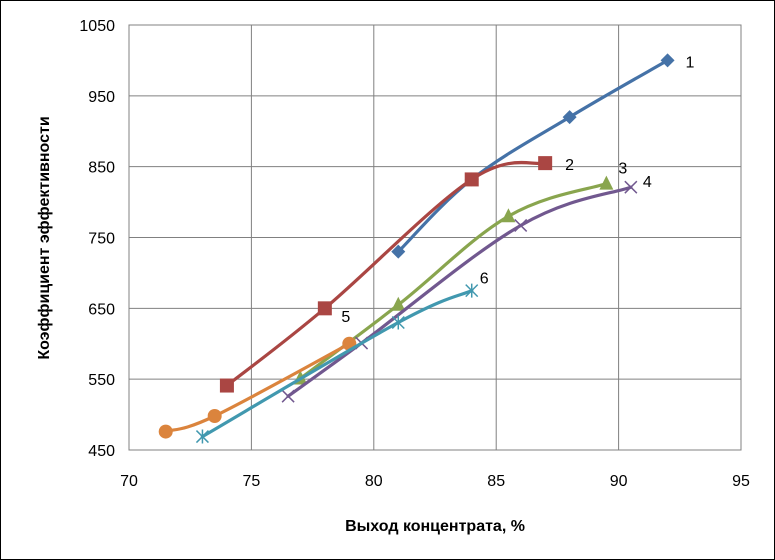  What do you see at coordinates (101, 380) in the screenshot?
I see `y-tick-label: 550` at bounding box center [101, 380].